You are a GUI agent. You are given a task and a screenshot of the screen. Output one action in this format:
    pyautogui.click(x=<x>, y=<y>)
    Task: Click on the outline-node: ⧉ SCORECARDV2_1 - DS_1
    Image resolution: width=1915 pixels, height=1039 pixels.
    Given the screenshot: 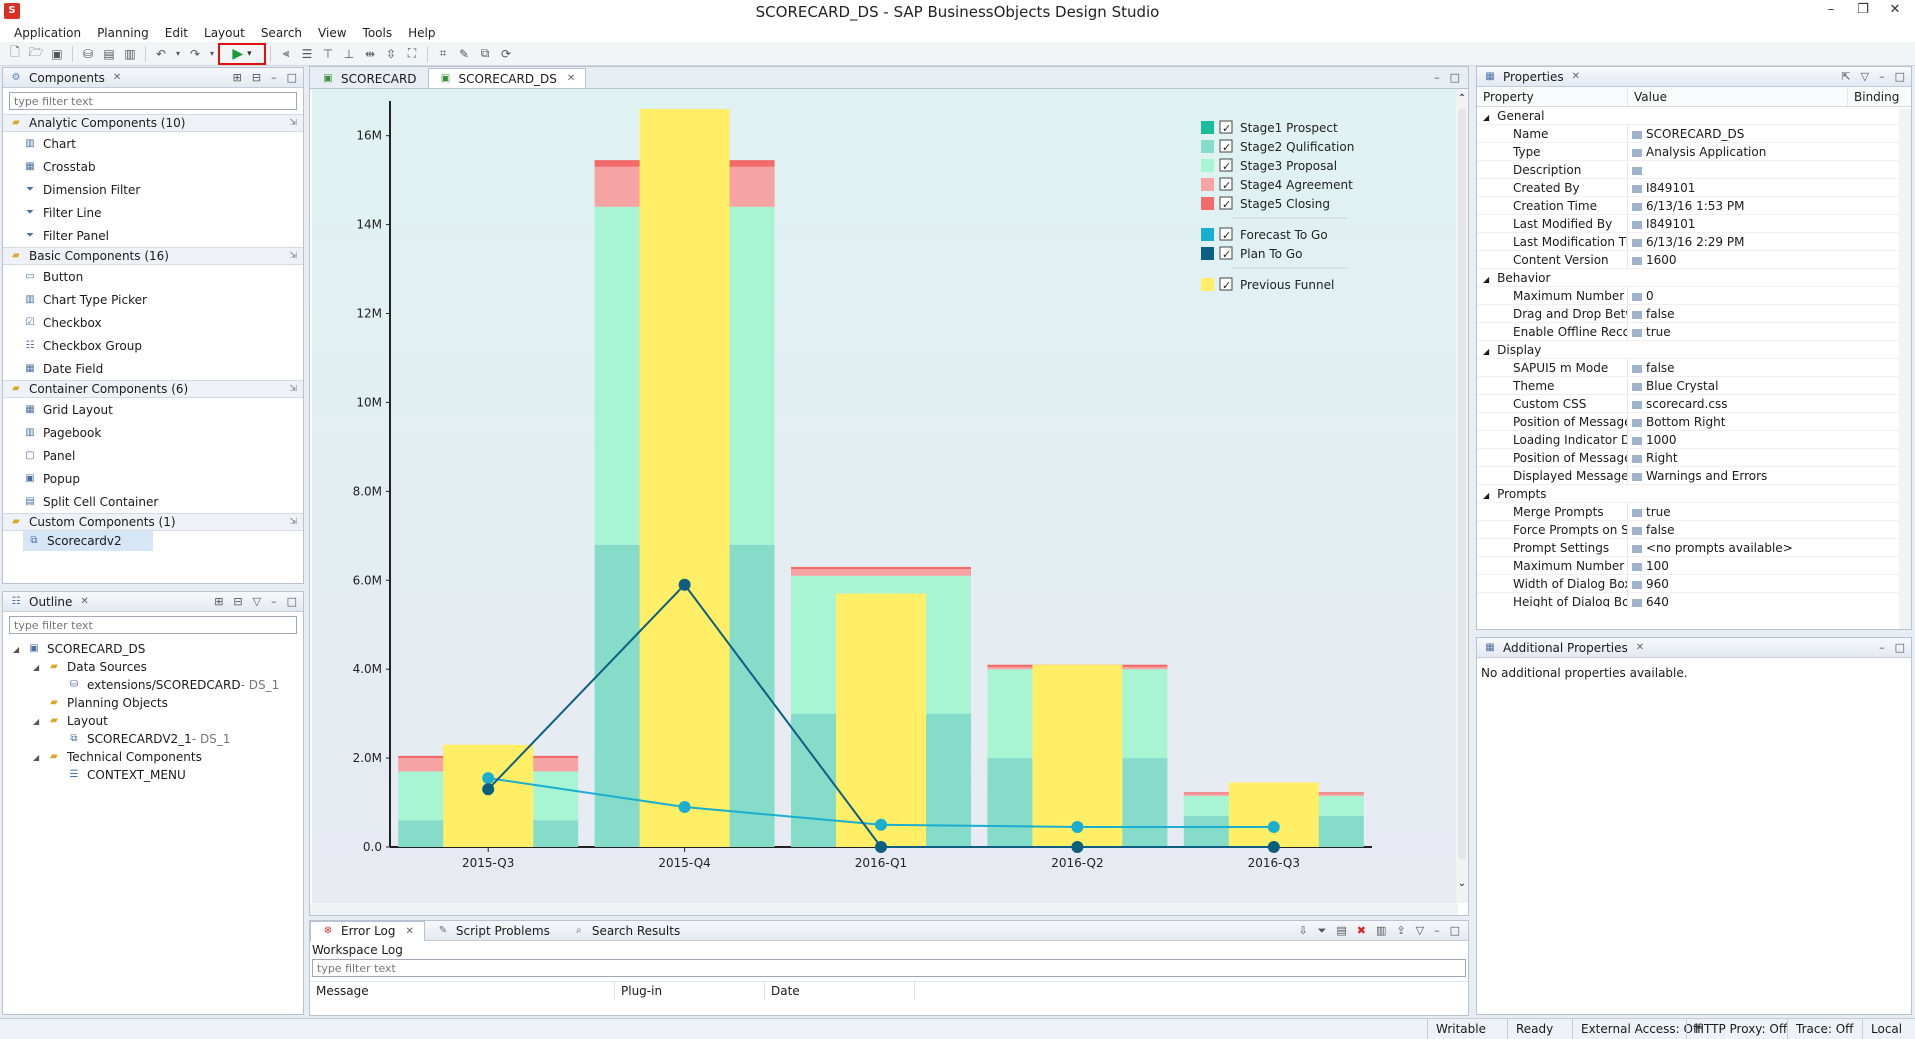 What is the action you would take?
    pyautogui.click(x=153, y=739)
    